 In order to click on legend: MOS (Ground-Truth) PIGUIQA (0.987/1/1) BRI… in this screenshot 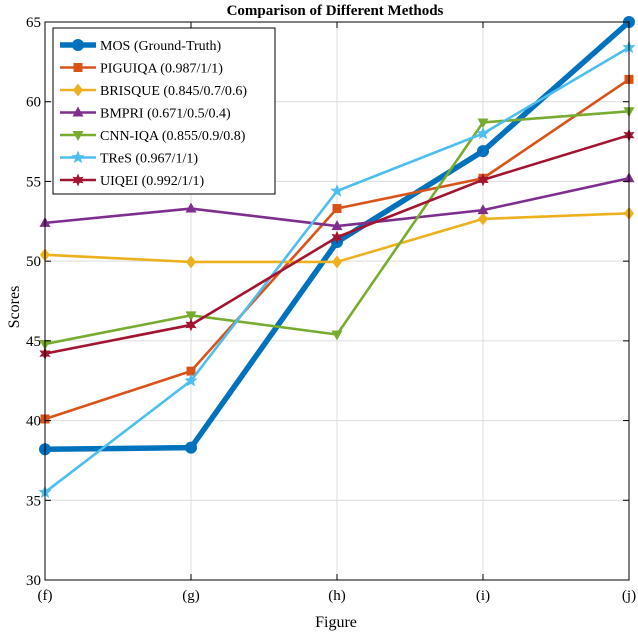, I will do `click(164, 111)`.